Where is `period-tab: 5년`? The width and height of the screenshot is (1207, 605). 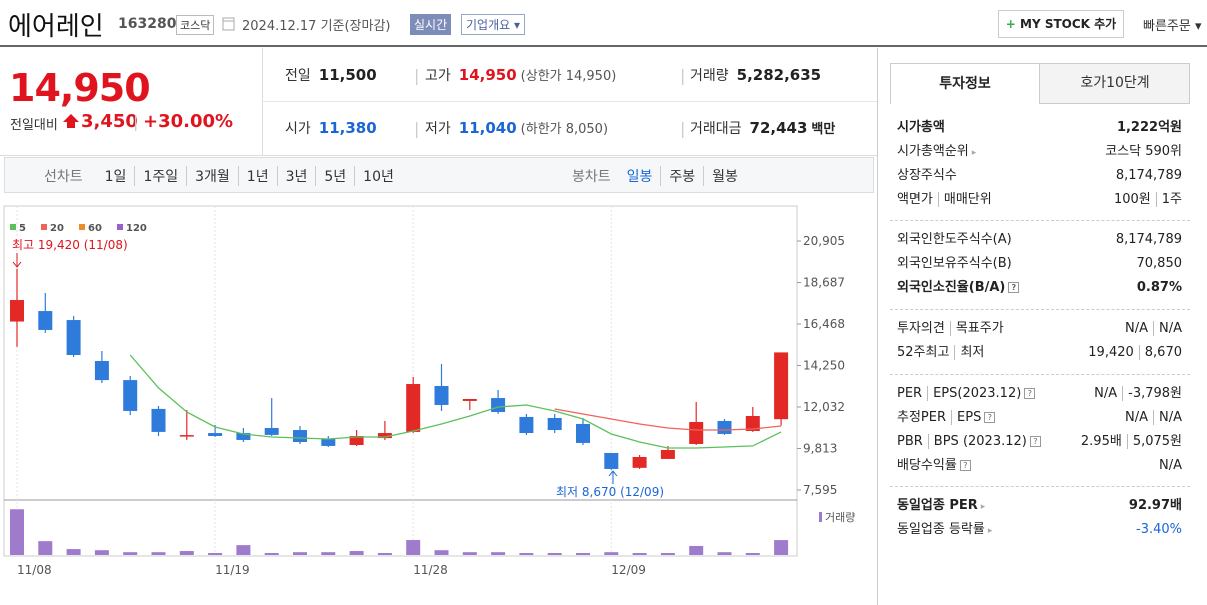 period-tab: 5년 is located at coordinates (334, 176).